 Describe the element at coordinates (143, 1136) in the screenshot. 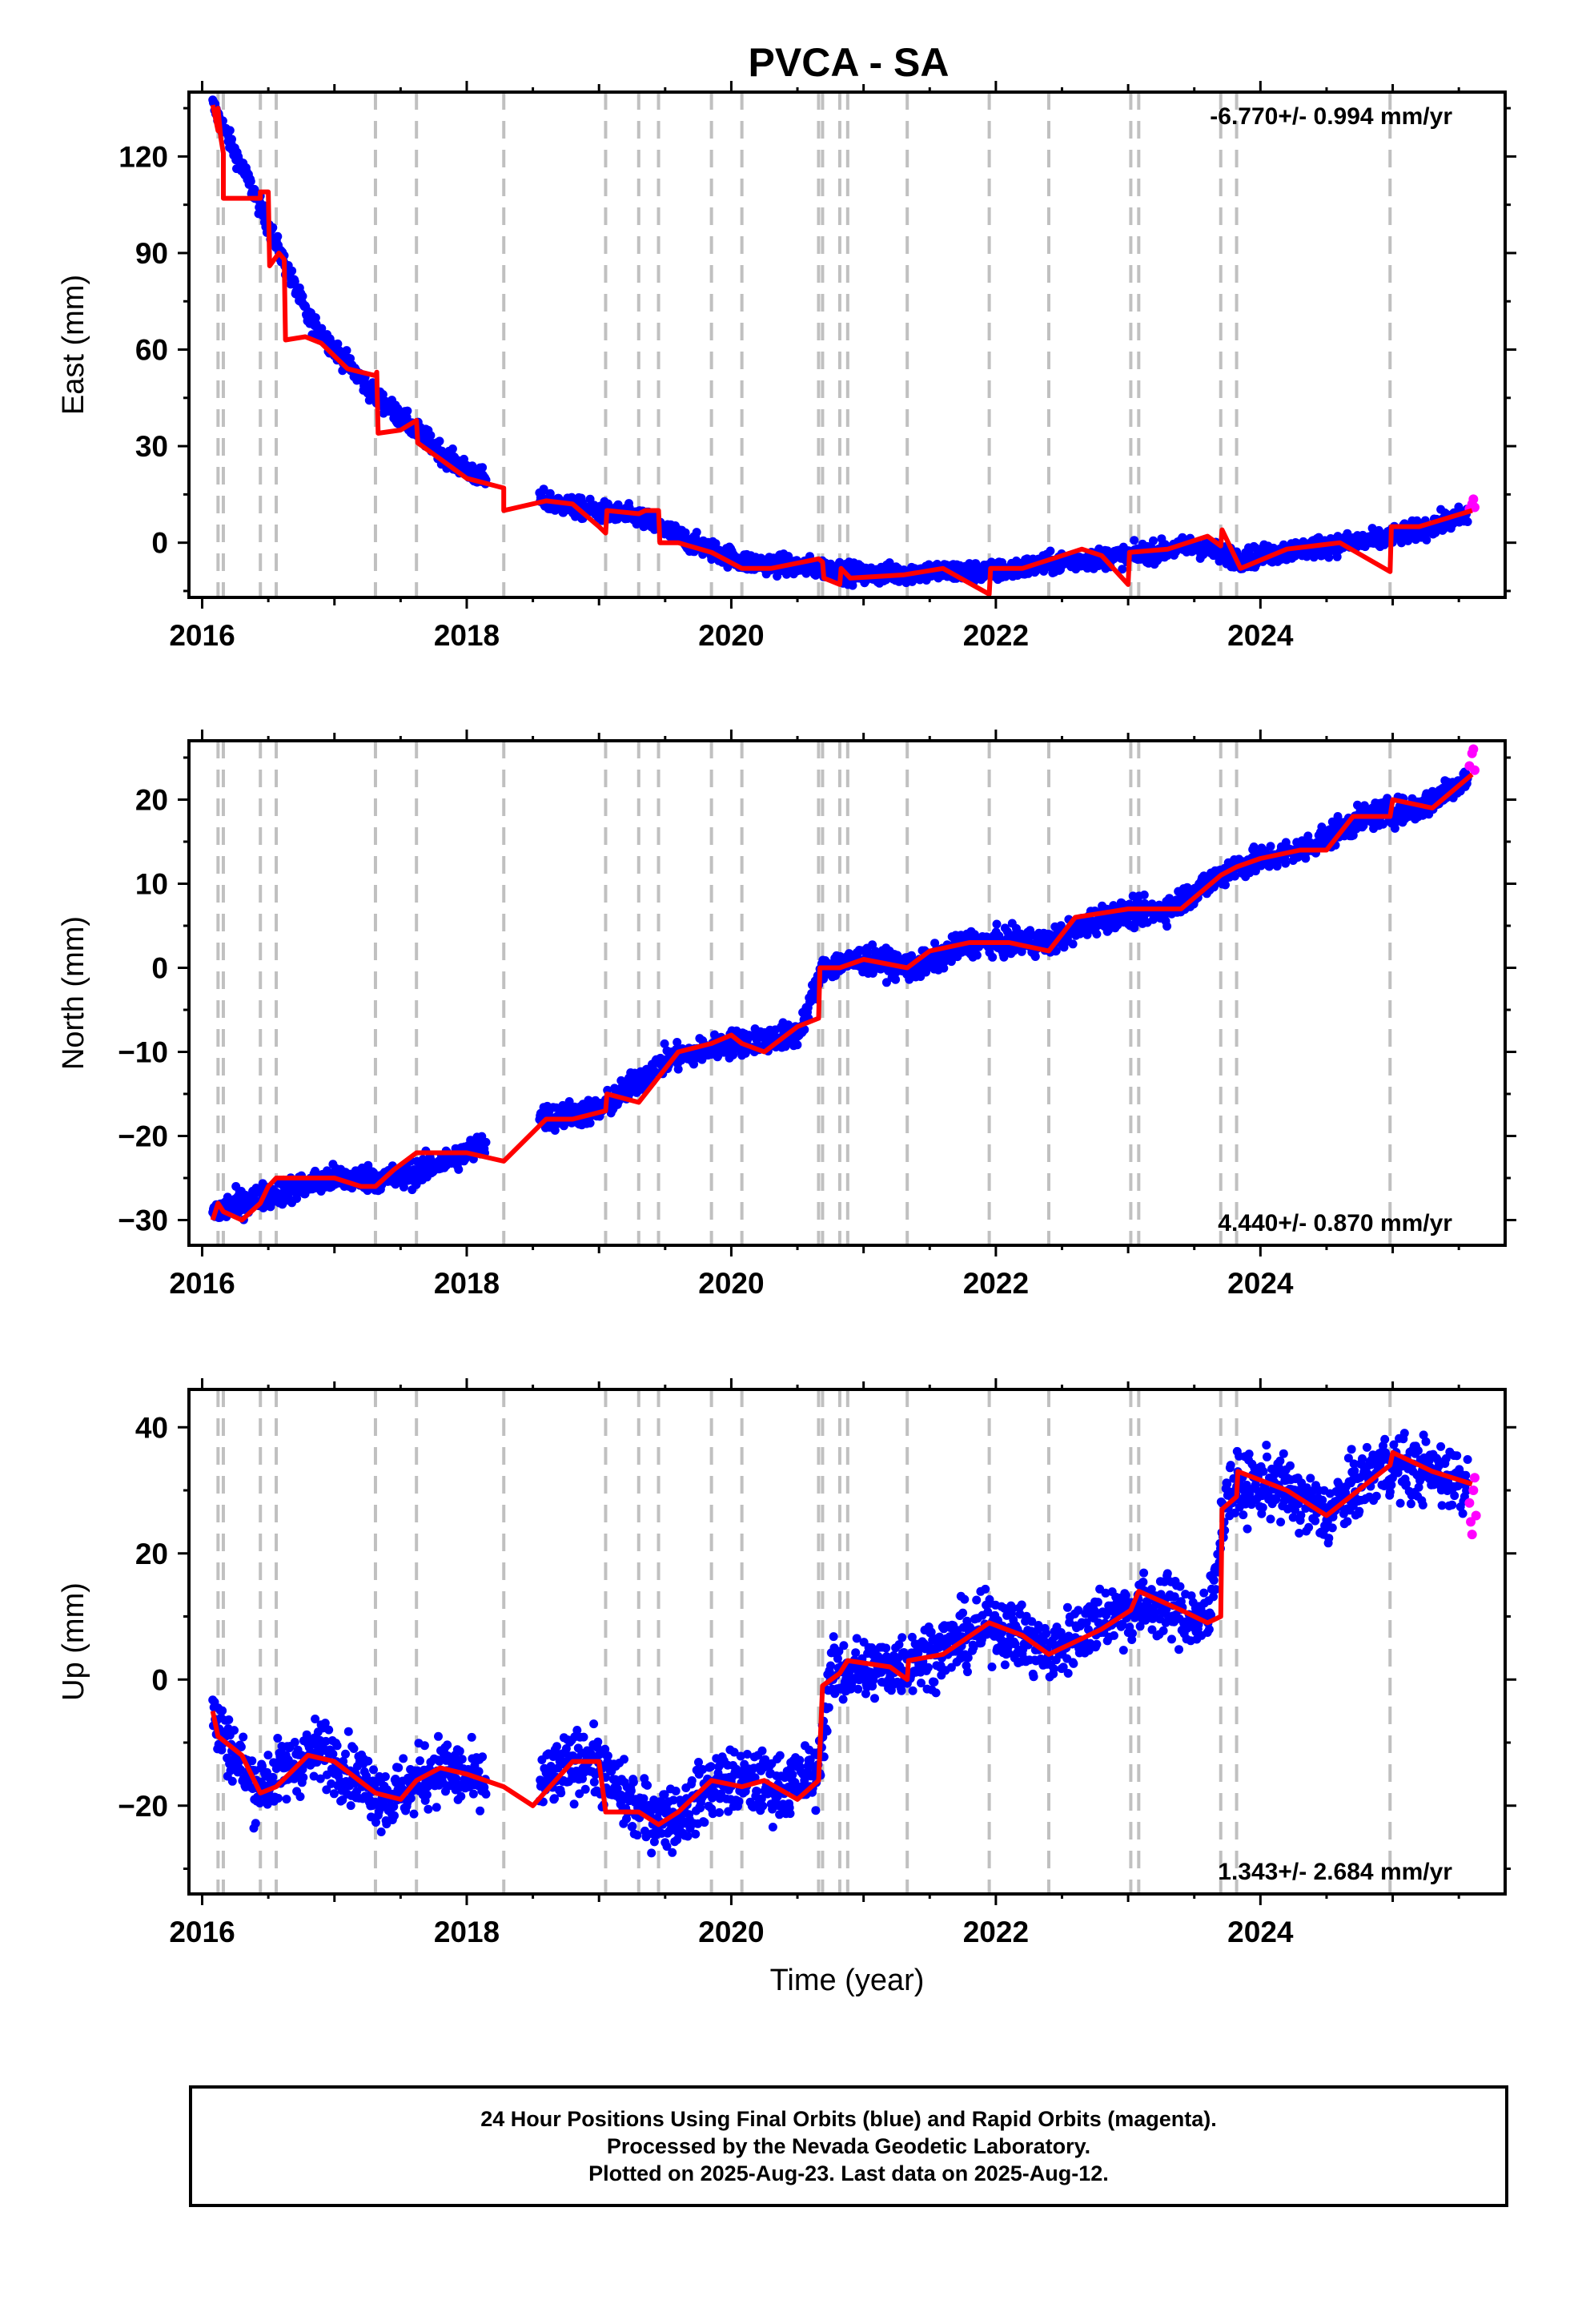

I see `y-tick-label: −20` at that location.